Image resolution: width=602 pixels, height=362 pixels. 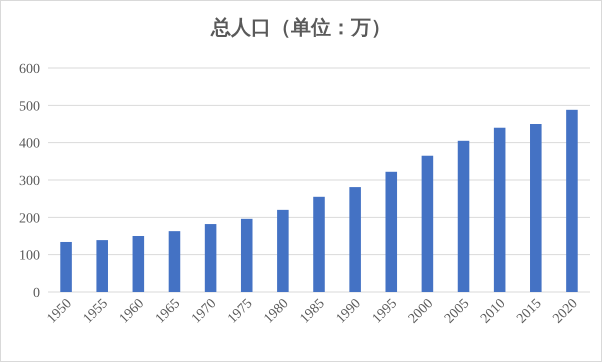 What do you see at coordinates (29, 69) in the screenshot?
I see `y-tick-label: 600` at bounding box center [29, 69].